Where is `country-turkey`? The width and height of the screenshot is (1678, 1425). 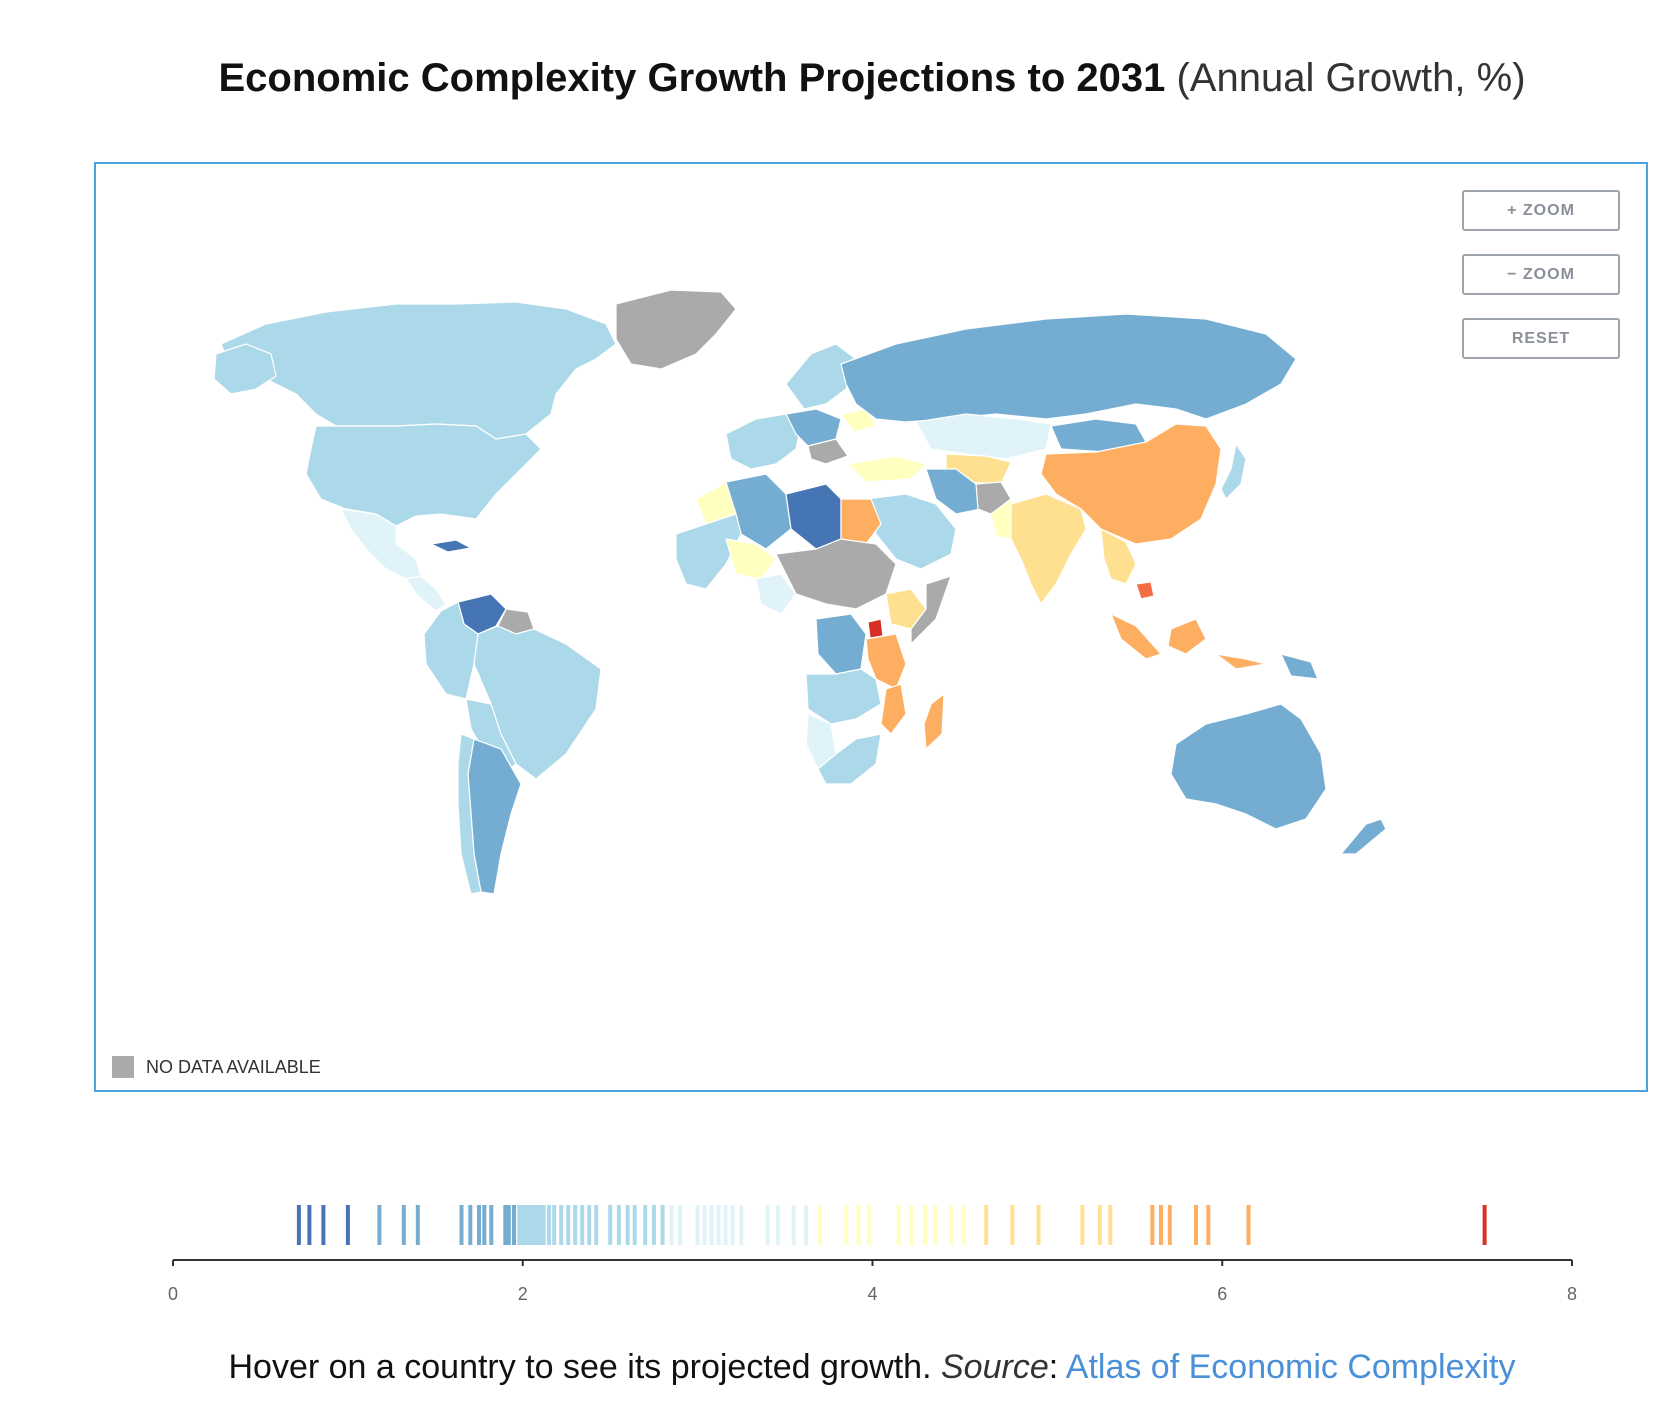
country-turkey is located at coordinates (887, 469).